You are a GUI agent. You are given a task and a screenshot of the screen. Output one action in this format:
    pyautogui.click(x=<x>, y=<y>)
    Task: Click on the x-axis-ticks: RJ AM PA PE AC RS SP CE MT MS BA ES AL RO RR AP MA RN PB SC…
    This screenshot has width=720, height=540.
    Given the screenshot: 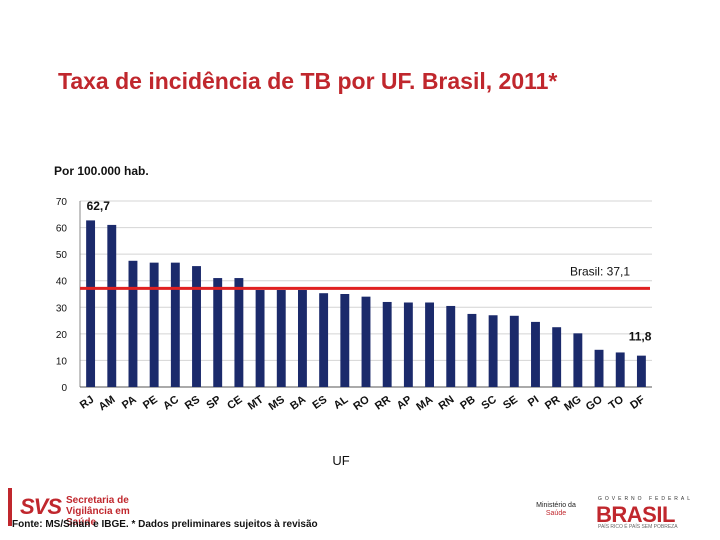 What is the action you would take?
    pyautogui.click(x=362, y=403)
    